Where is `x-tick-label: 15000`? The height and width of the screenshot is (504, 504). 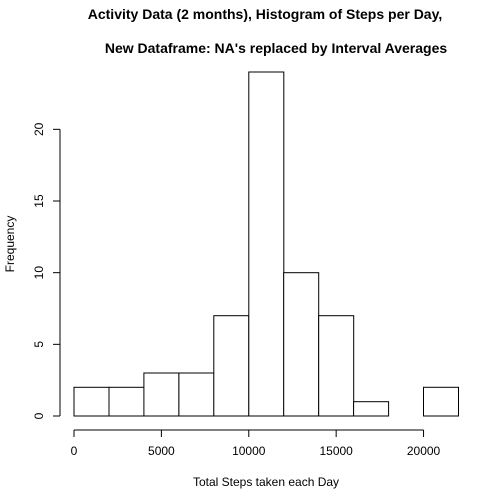
x-tick-label: 15000 is located at coordinates (336, 451).